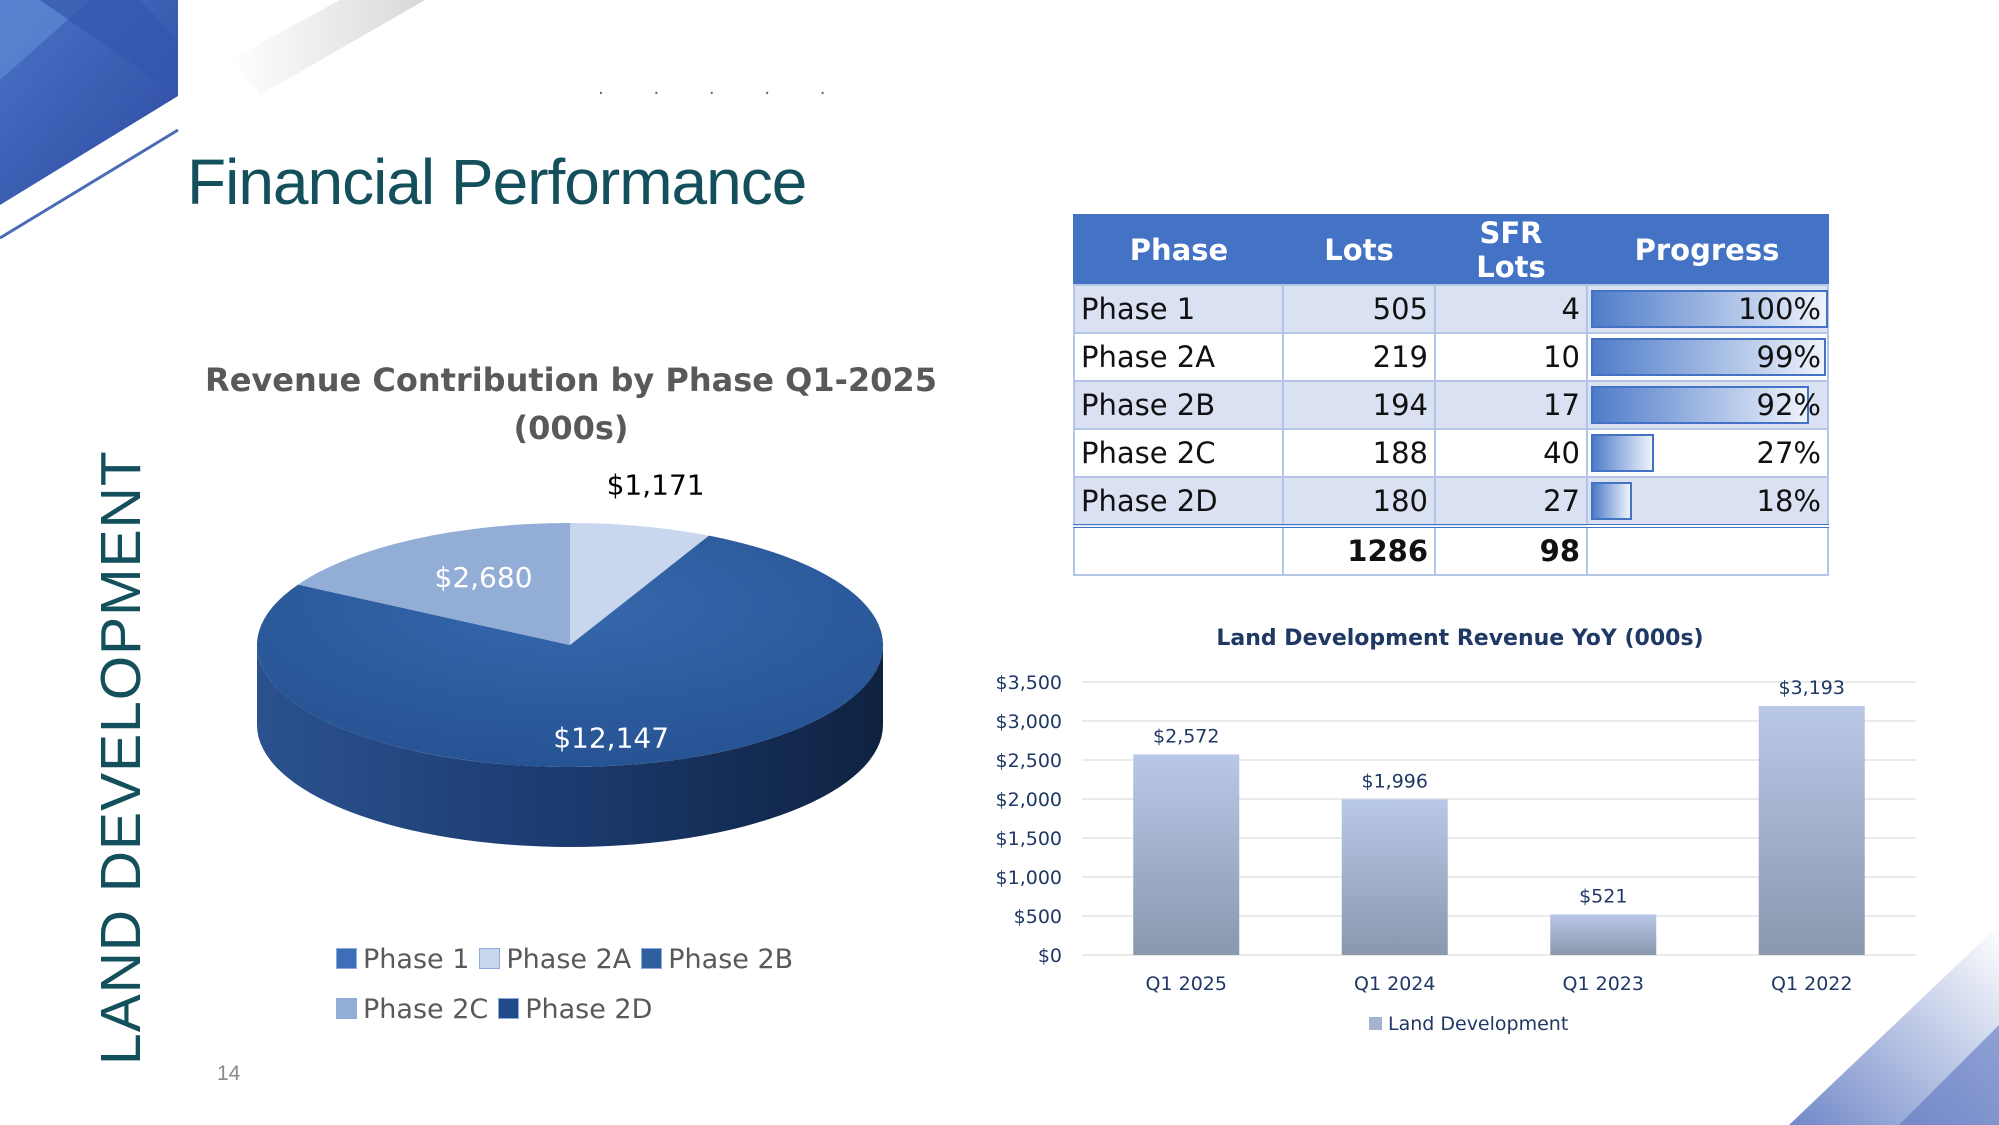  I want to click on pie-subtitle-line: (000s), so click(571, 428).